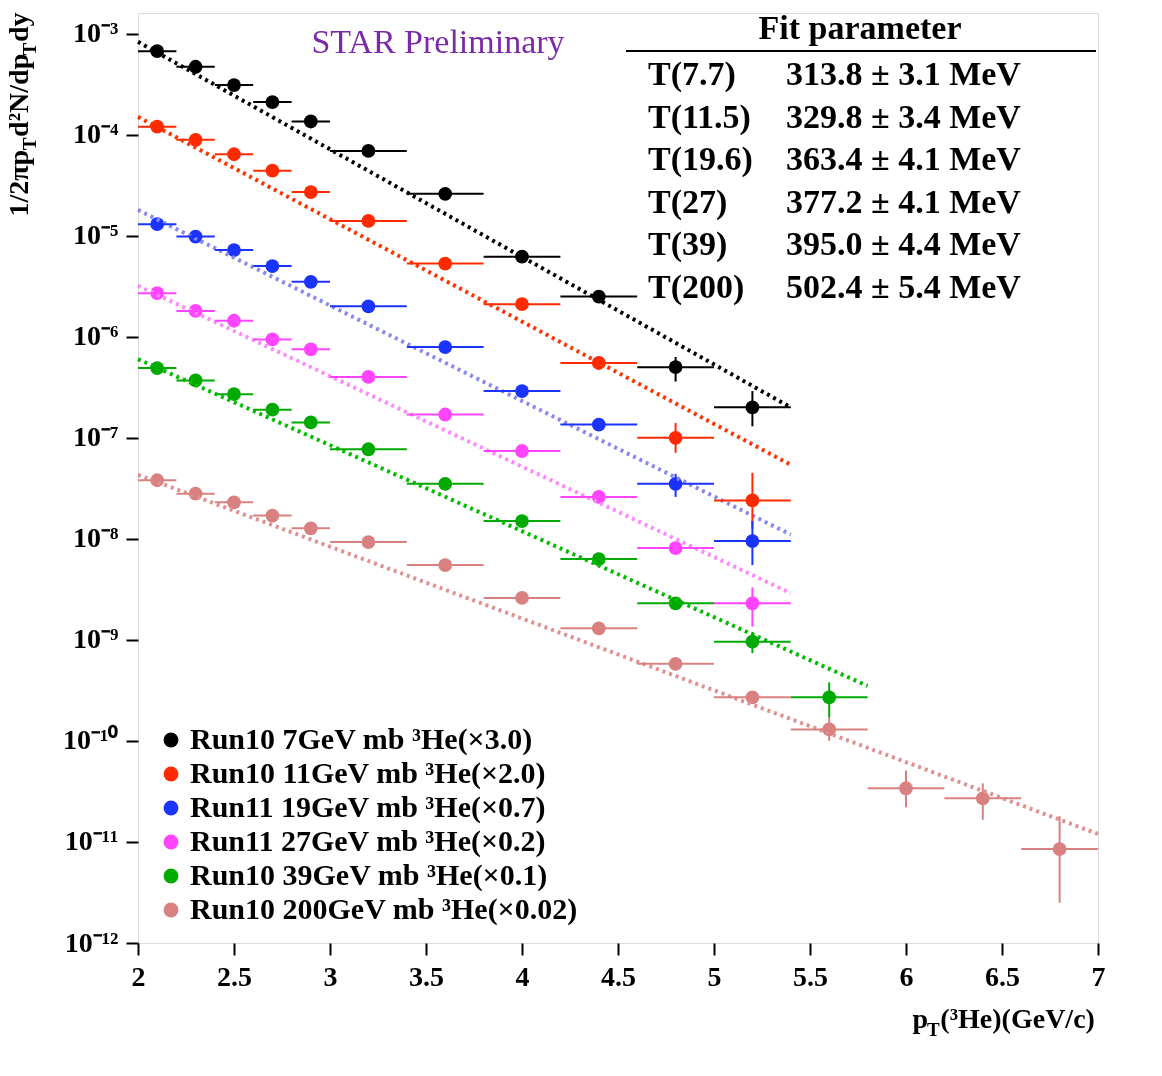 Image resolution: width=1162 pixels, height=1076 pixels. I want to click on x-tick-label: 6, so click(906, 976).